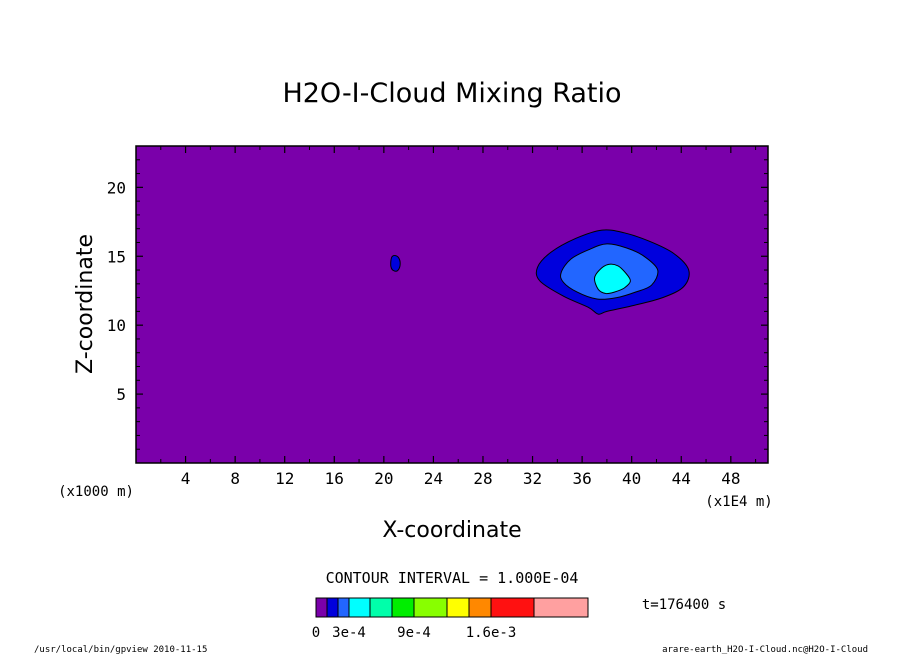 This screenshot has height=654, width=904. I want to click on x-axis-unit: (x1E4 m), so click(738, 502).